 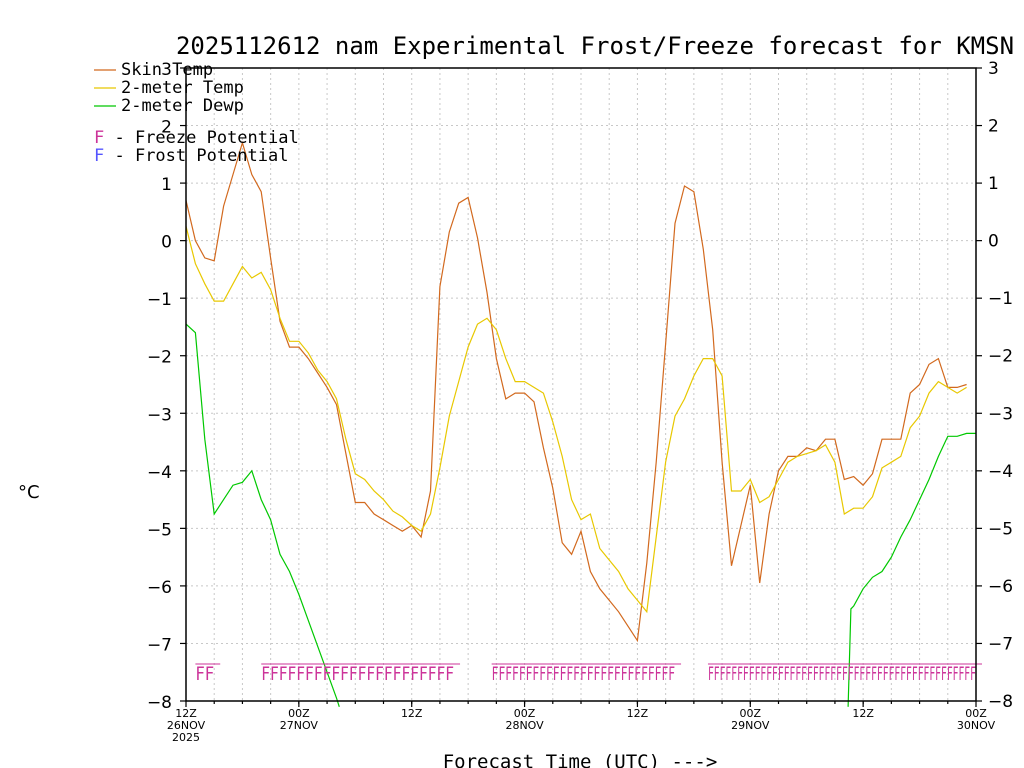 I want to click on x-axis-label: Forecast Time (UTC) --->, so click(x=580, y=759).